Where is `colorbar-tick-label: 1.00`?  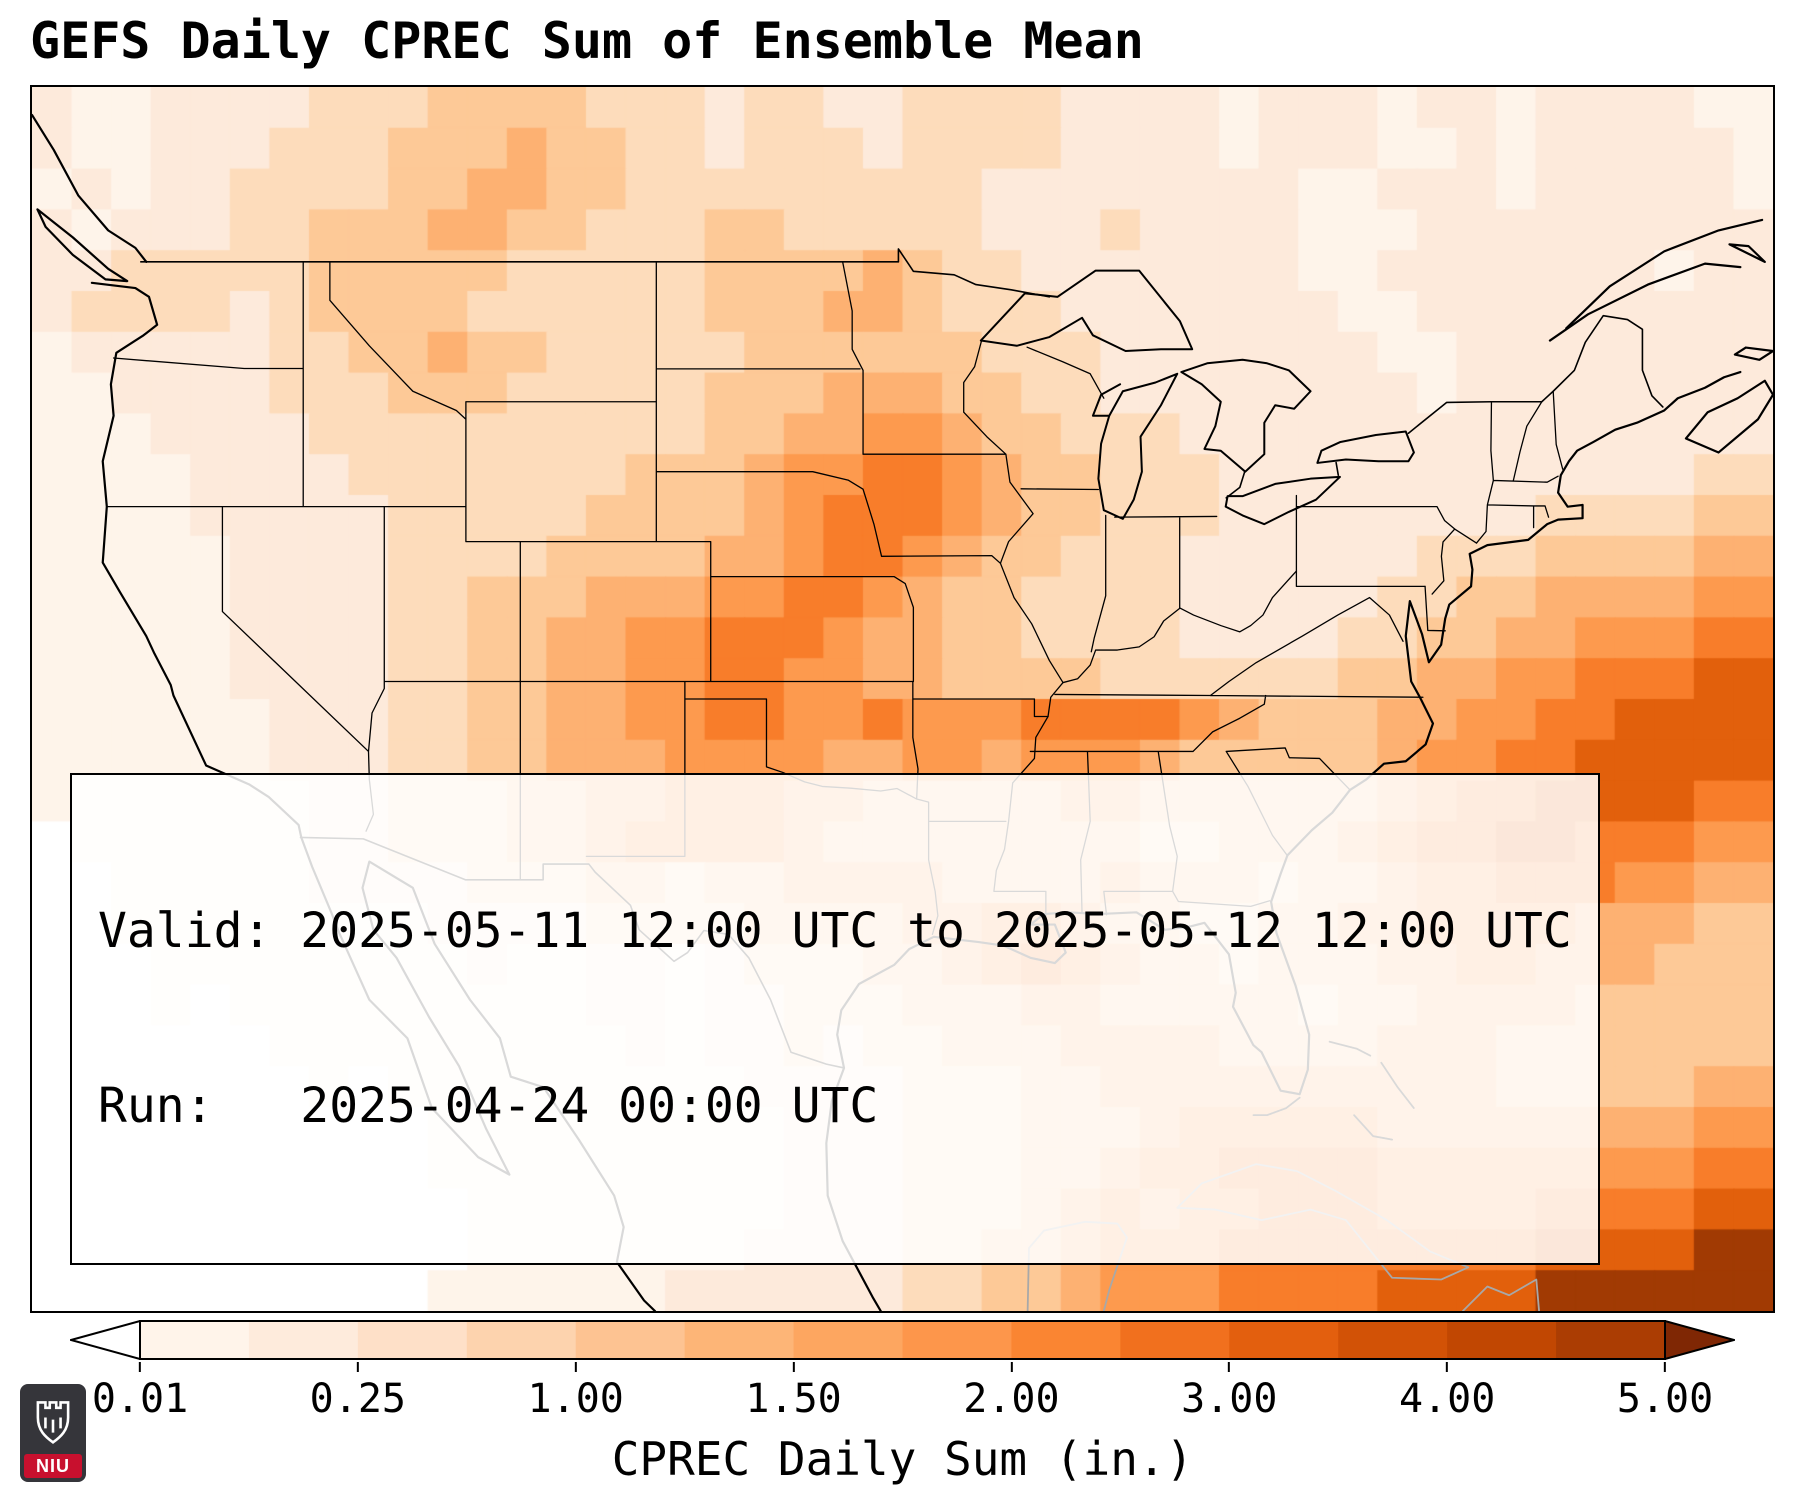
colorbar-tick-label: 1.00 is located at coordinates (575, 1399).